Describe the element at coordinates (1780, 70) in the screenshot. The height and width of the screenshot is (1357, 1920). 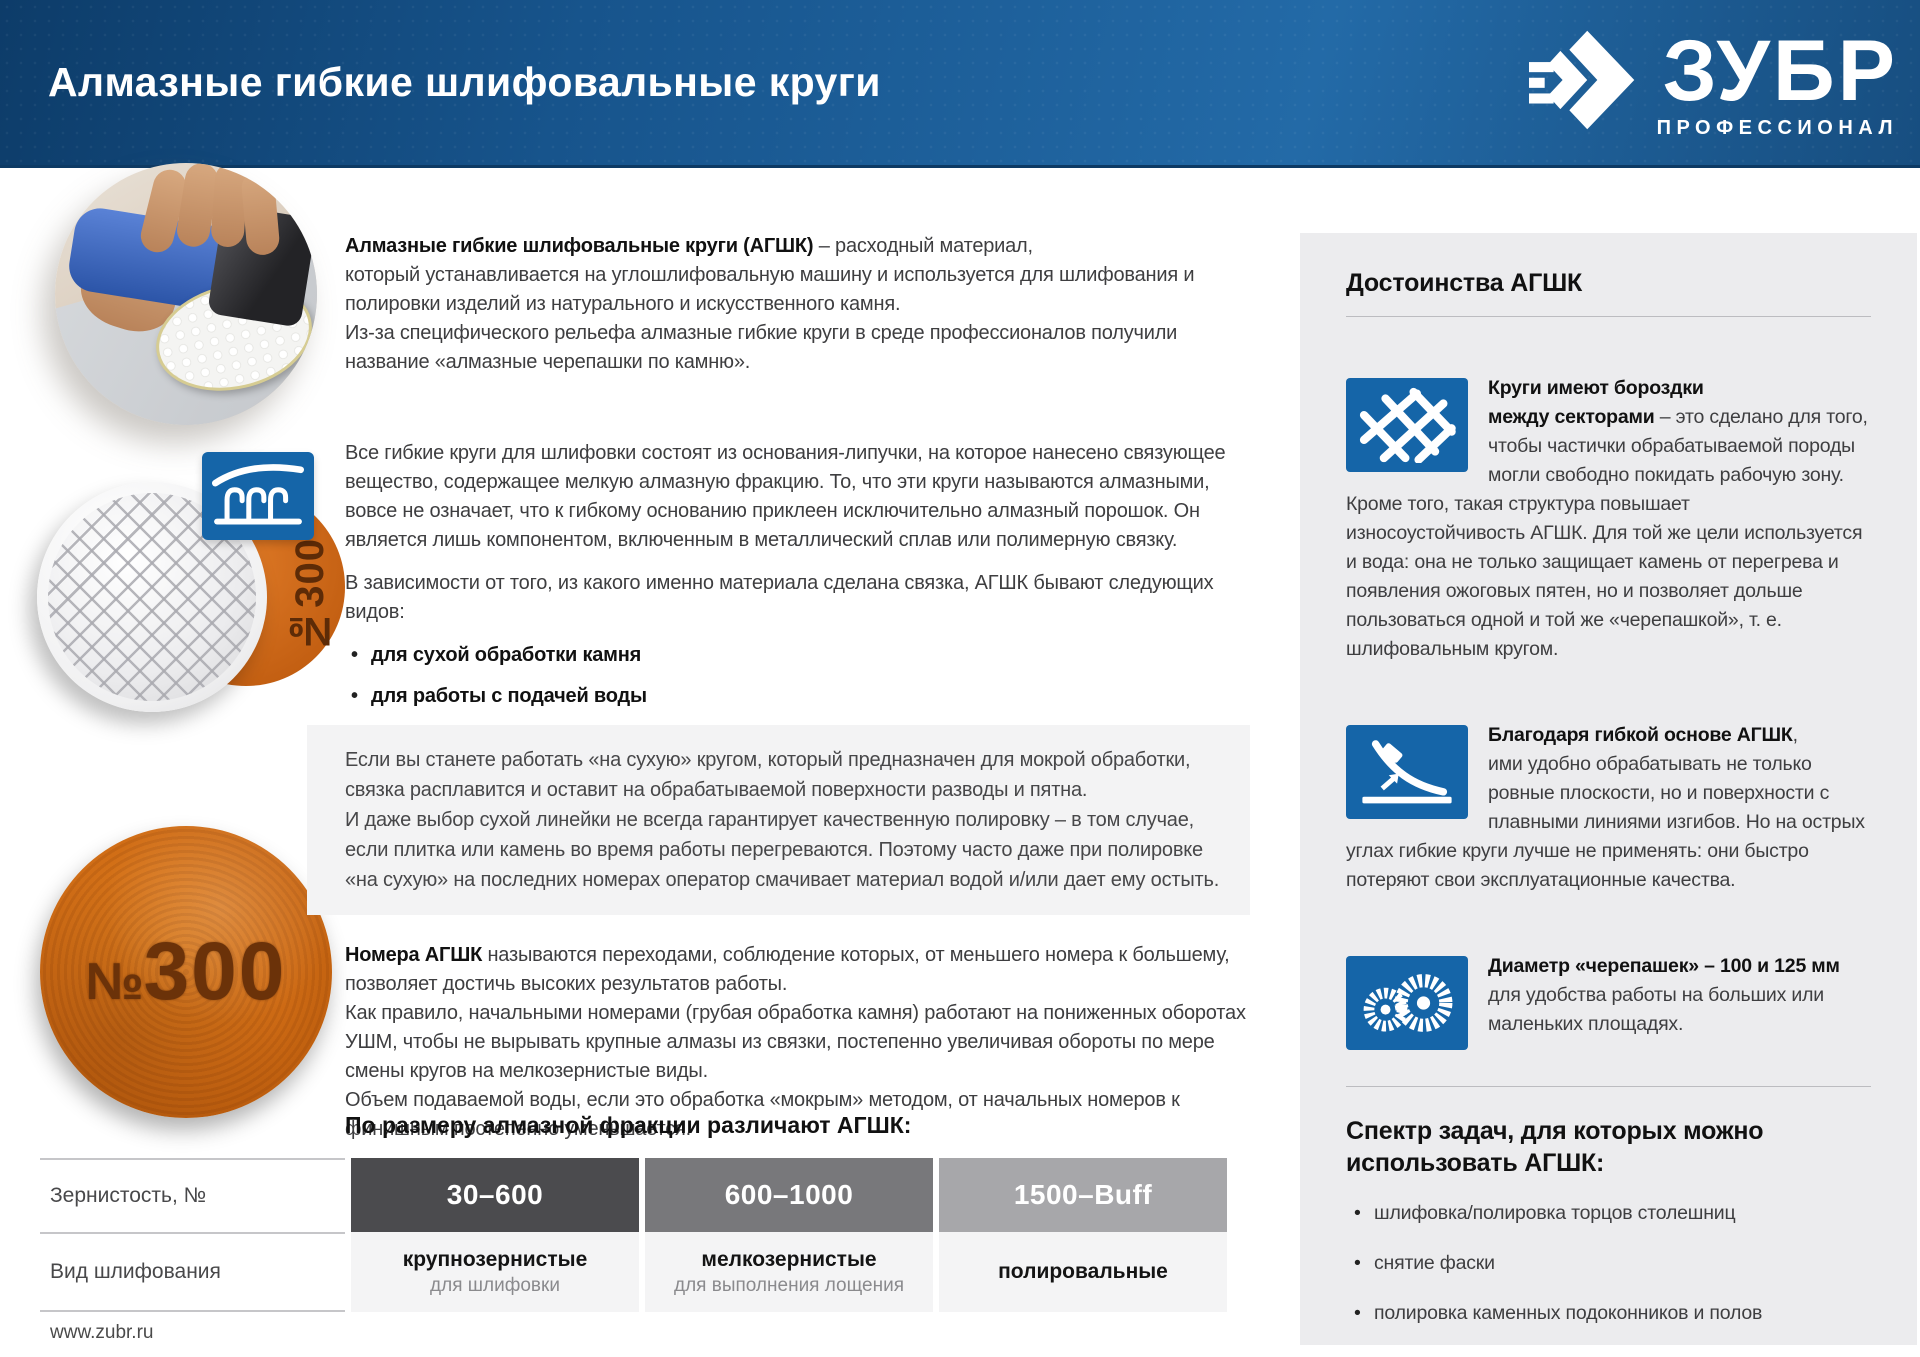
I see `brand-name: ЗУБР` at that location.